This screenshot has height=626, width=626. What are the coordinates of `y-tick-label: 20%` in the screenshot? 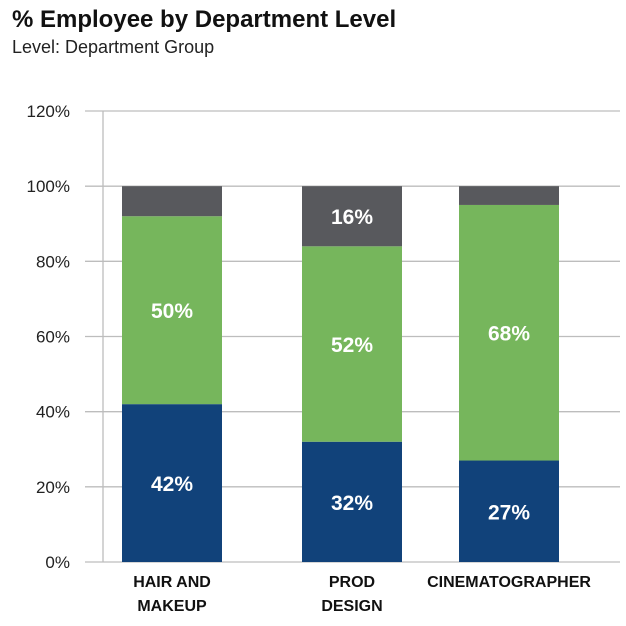 It's located at (53, 487).